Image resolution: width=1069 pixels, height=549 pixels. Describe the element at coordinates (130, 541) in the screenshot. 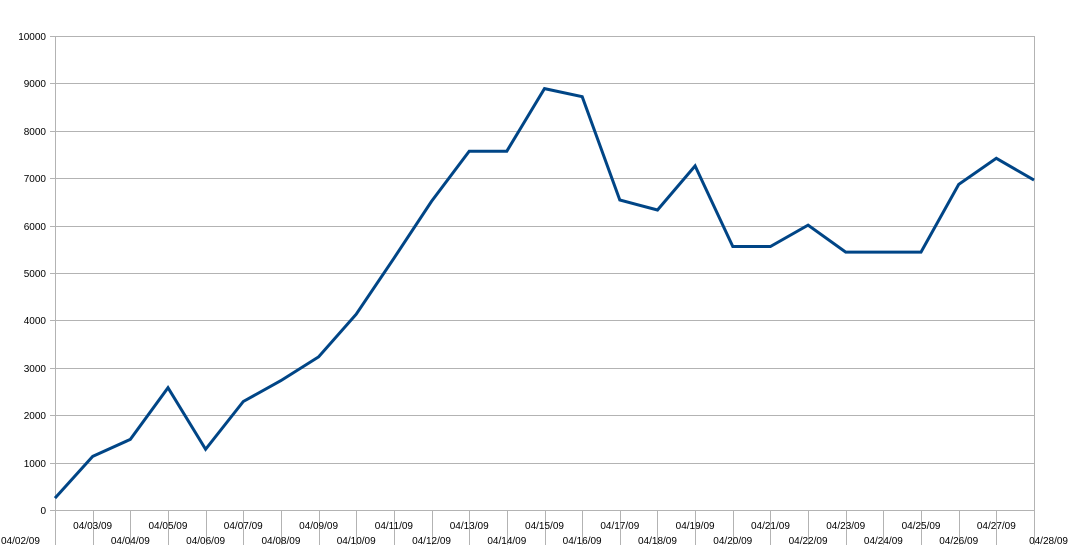

I see `x-tick-label: 04/04/09` at that location.